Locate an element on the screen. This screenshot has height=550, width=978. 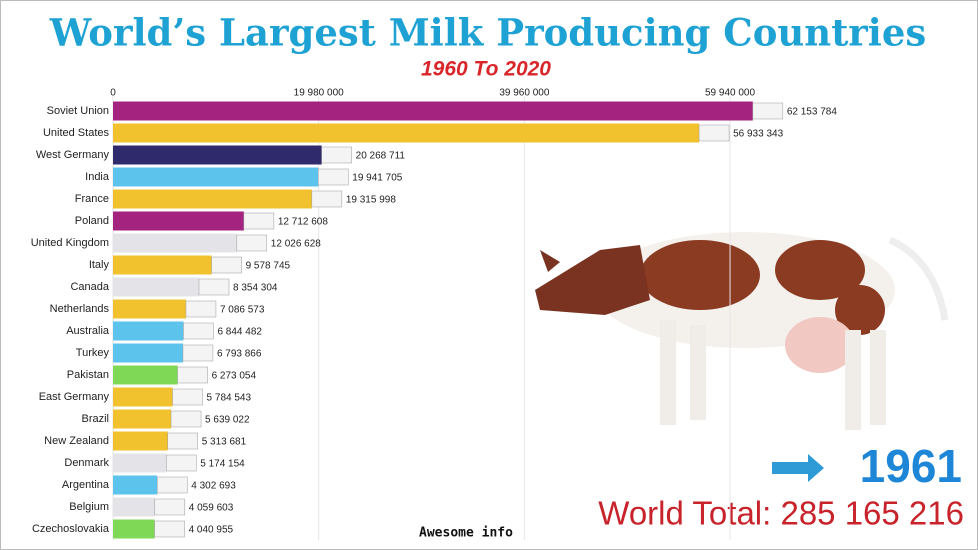
y-tick-label: Netherlands is located at coordinates (80, 309).